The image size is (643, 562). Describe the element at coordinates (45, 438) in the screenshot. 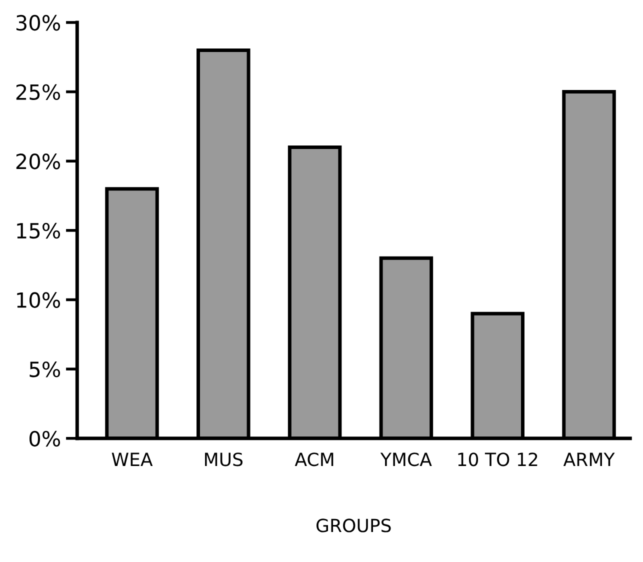

I see `y-tick-label: 0%` at that location.